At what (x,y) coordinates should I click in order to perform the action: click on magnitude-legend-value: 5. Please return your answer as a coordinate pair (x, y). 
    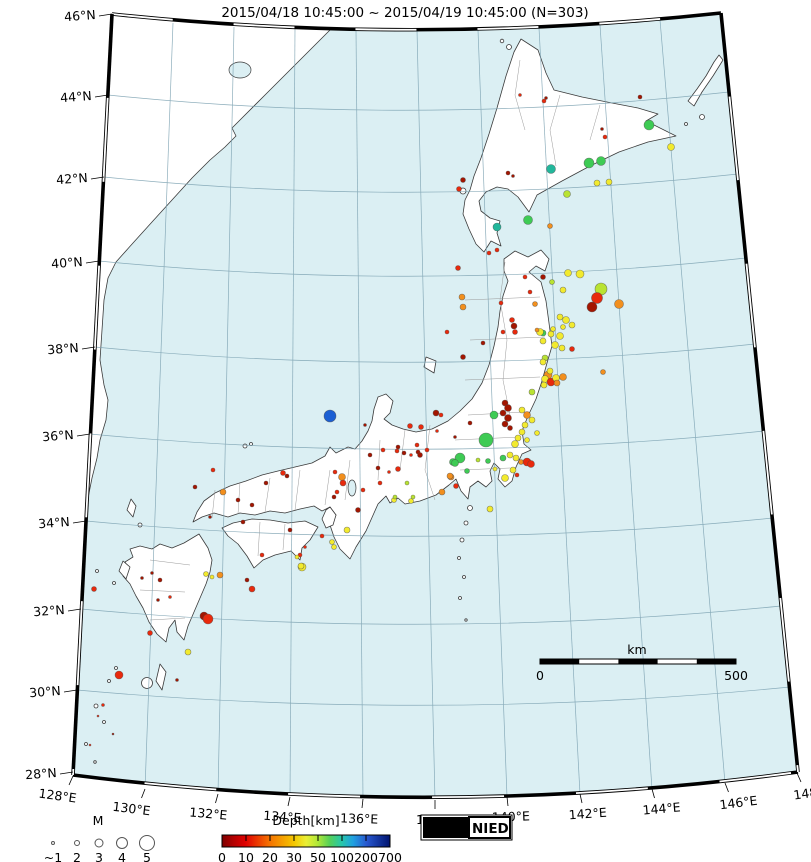
    Looking at the image, I should click on (147, 856).